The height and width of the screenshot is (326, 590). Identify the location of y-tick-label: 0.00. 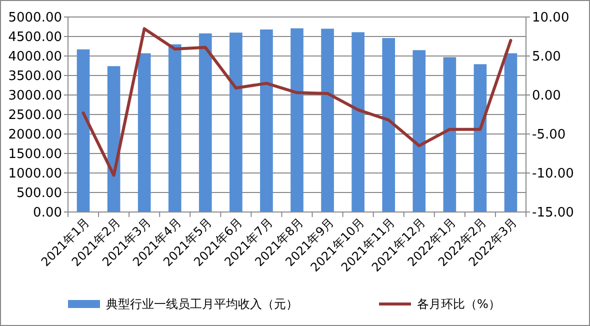
(47, 213).